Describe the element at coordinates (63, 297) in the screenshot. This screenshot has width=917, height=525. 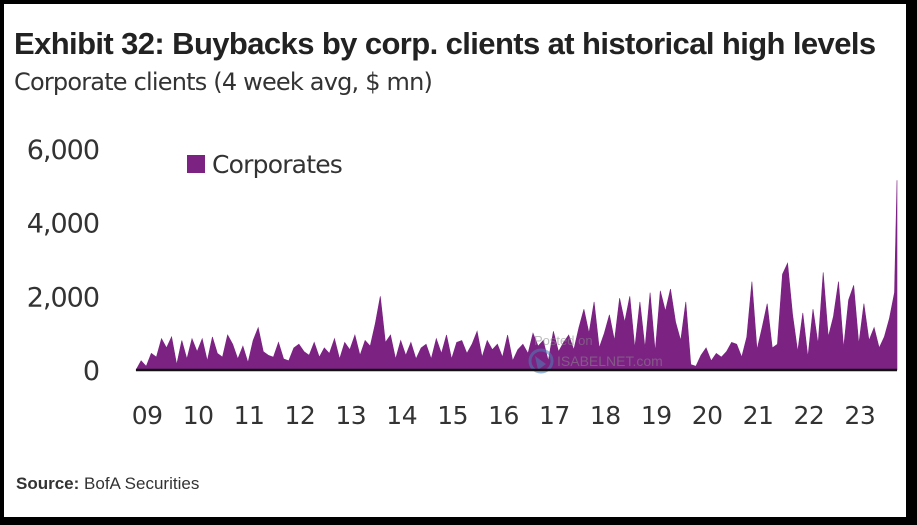
I see `y-tick-label: 2,000` at that location.